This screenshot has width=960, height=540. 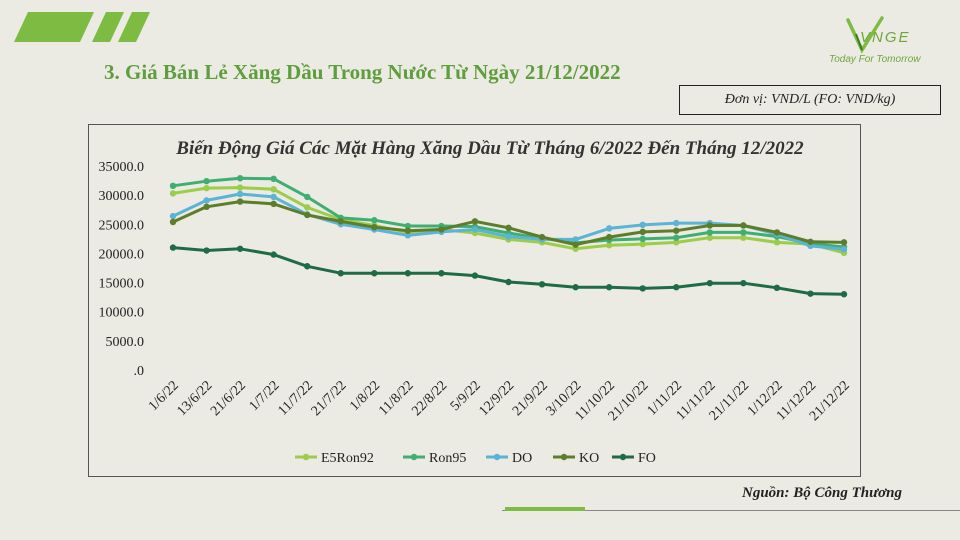 What do you see at coordinates (530, 398) in the screenshot?
I see `x-tick-label: 21/9/22` at bounding box center [530, 398].